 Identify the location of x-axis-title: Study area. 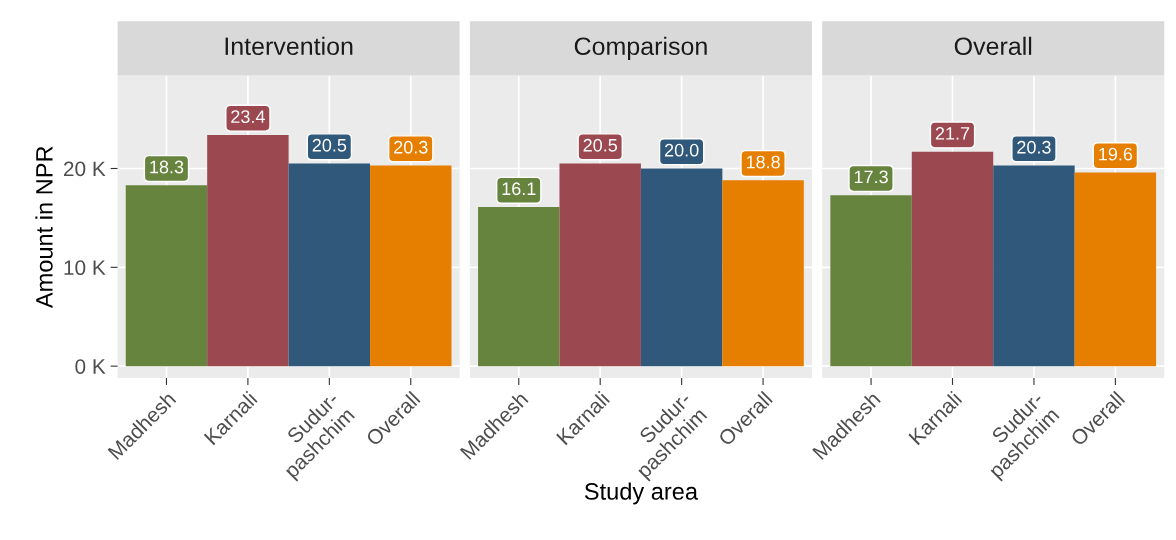
(641, 493).